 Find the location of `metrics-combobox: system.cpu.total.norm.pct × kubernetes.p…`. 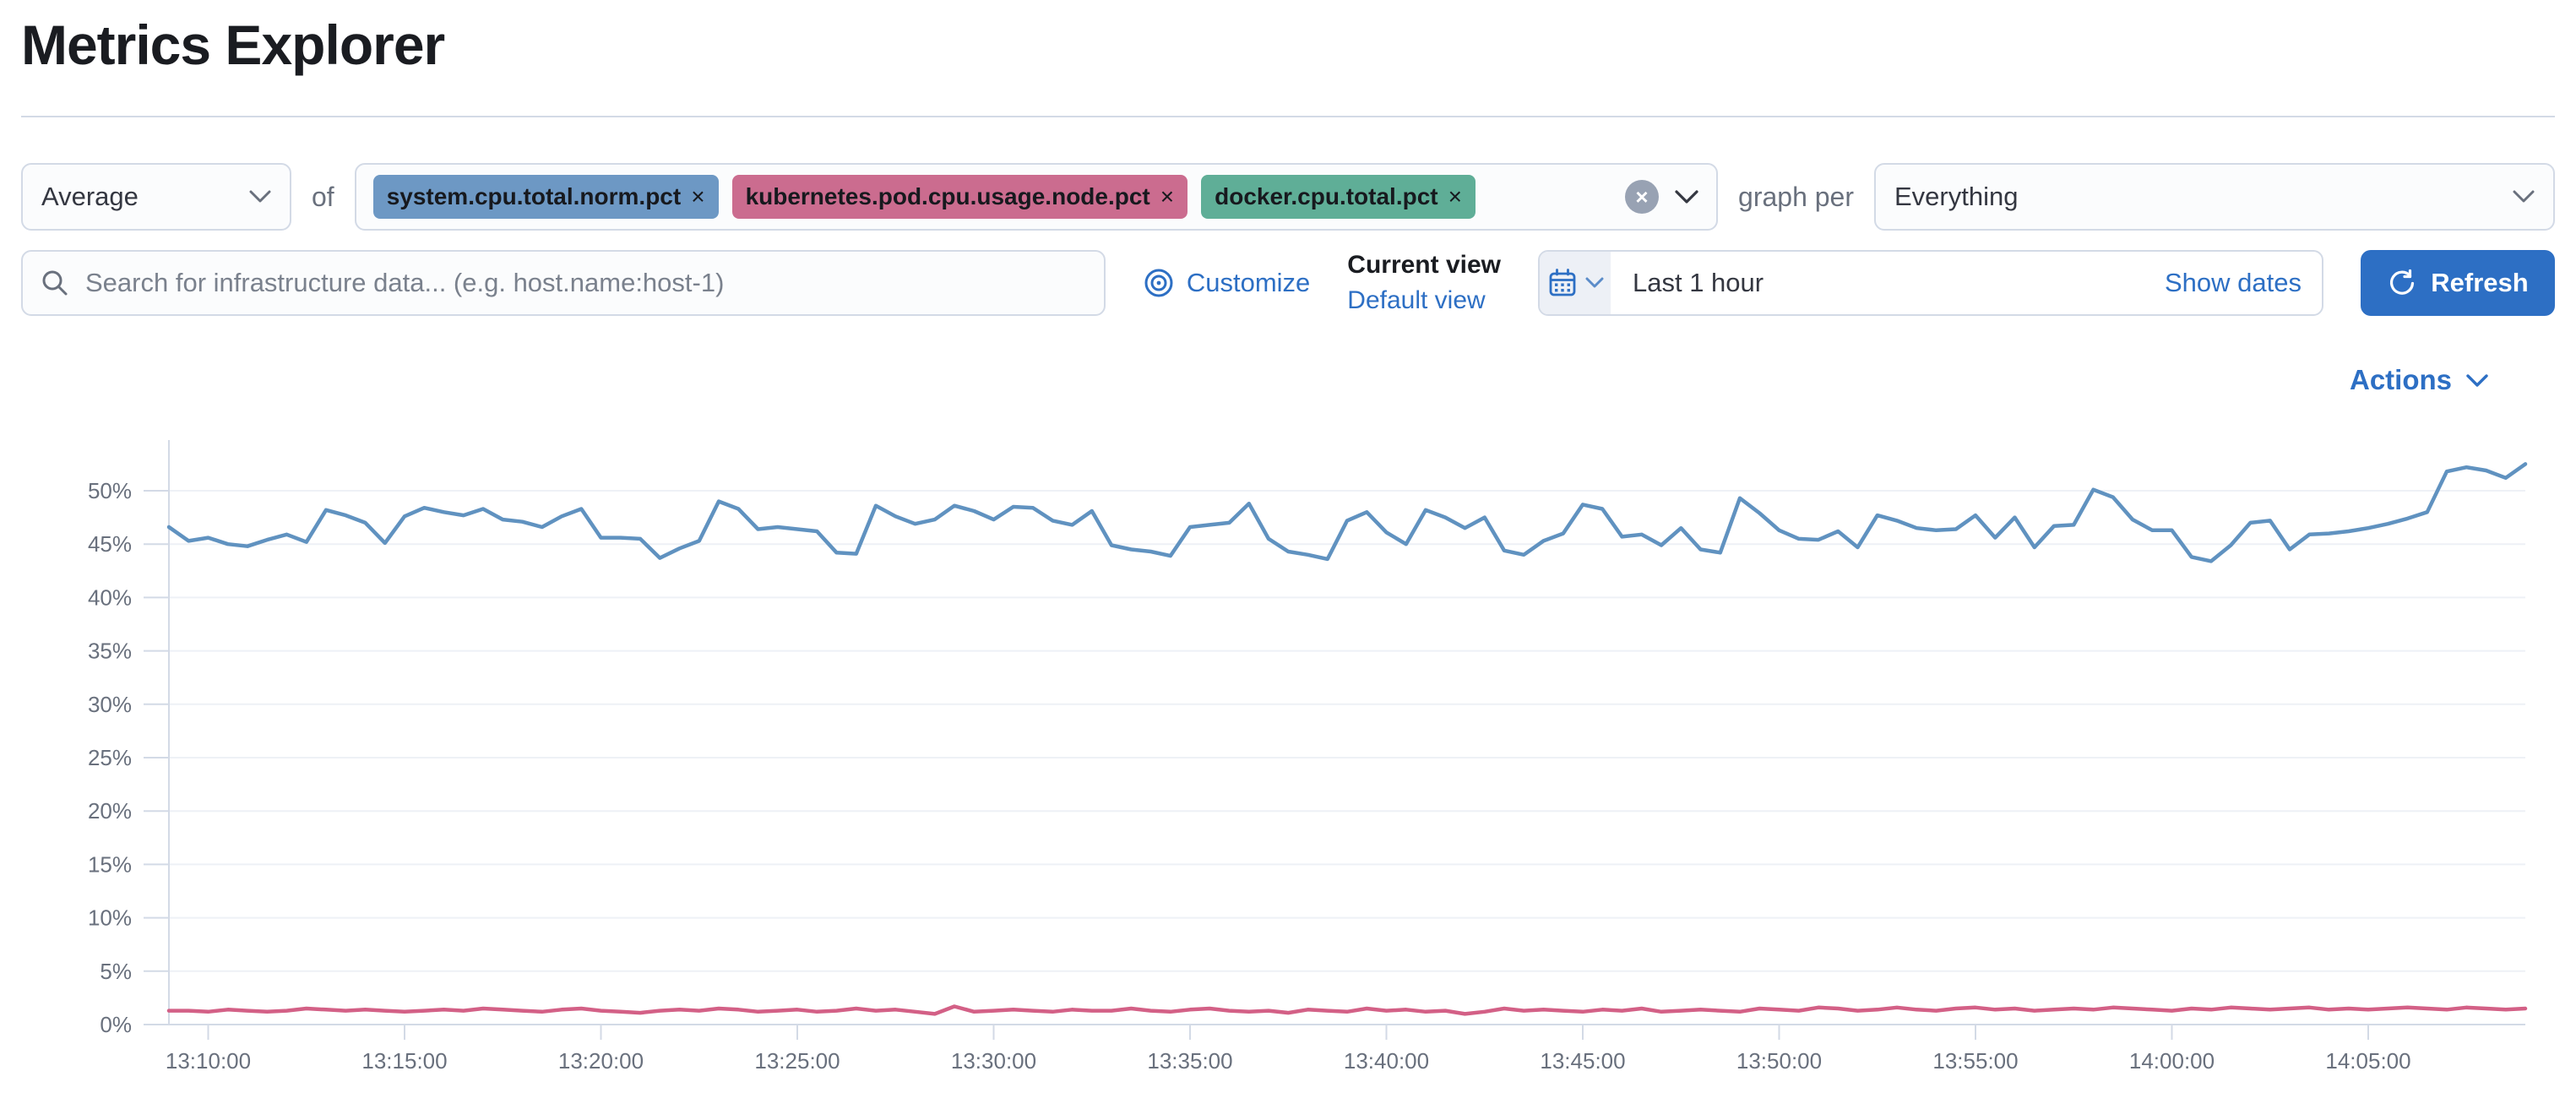

metrics-combobox: system.cpu.total.norm.pct × kubernetes.p… is located at coordinates (1036, 197).